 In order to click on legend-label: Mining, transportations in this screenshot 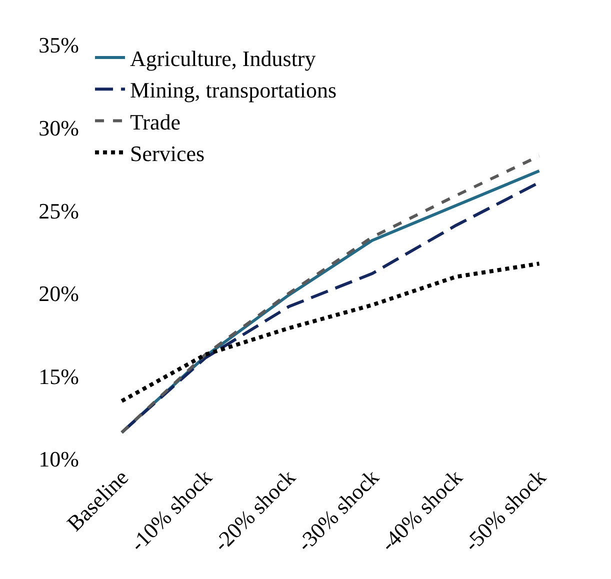, I will do `click(233, 90)`.